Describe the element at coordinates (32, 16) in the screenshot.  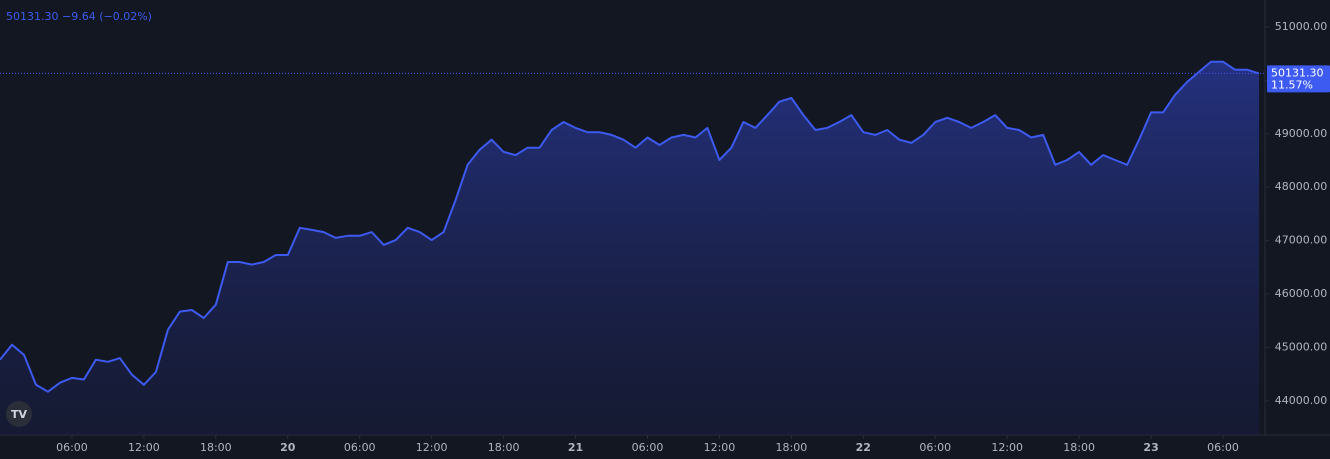
I see `header-price: 50131.30` at that location.